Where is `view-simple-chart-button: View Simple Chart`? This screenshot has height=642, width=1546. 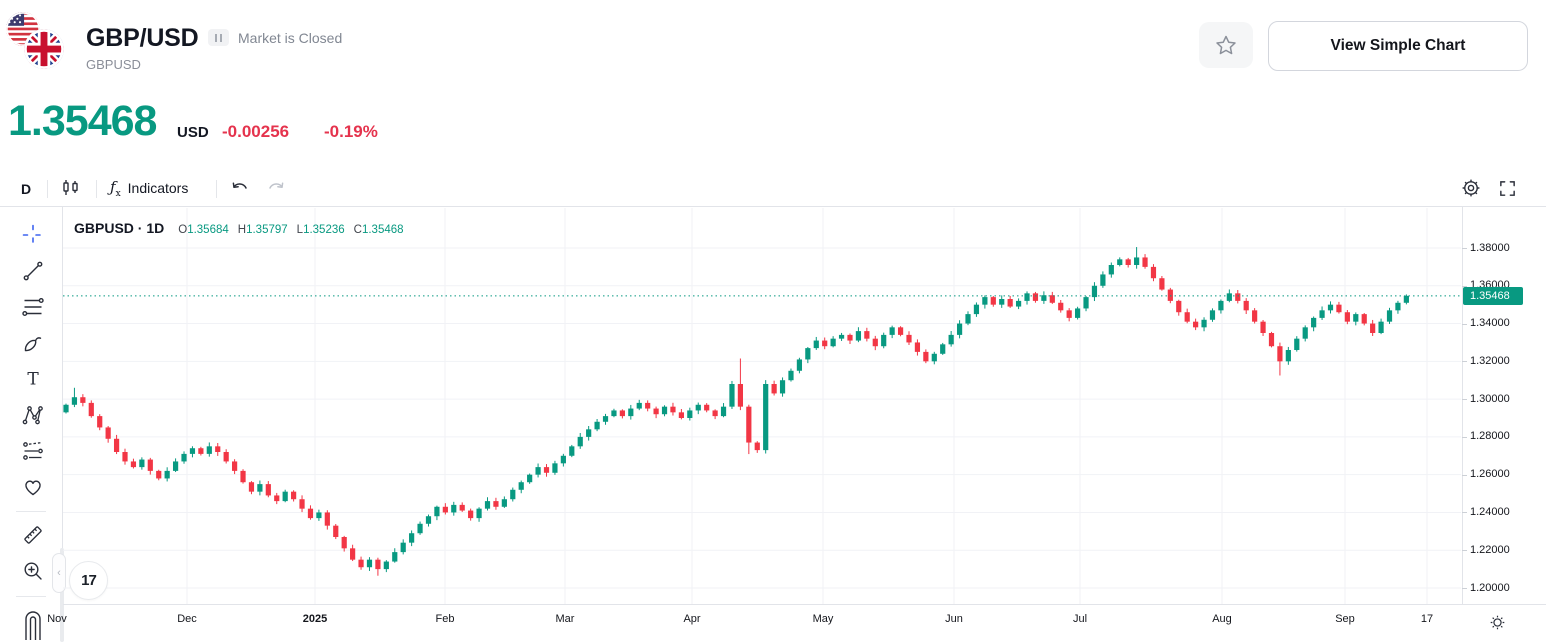
view-simple-chart-button: View Simple Chart is located at coordinates (1398, 46).